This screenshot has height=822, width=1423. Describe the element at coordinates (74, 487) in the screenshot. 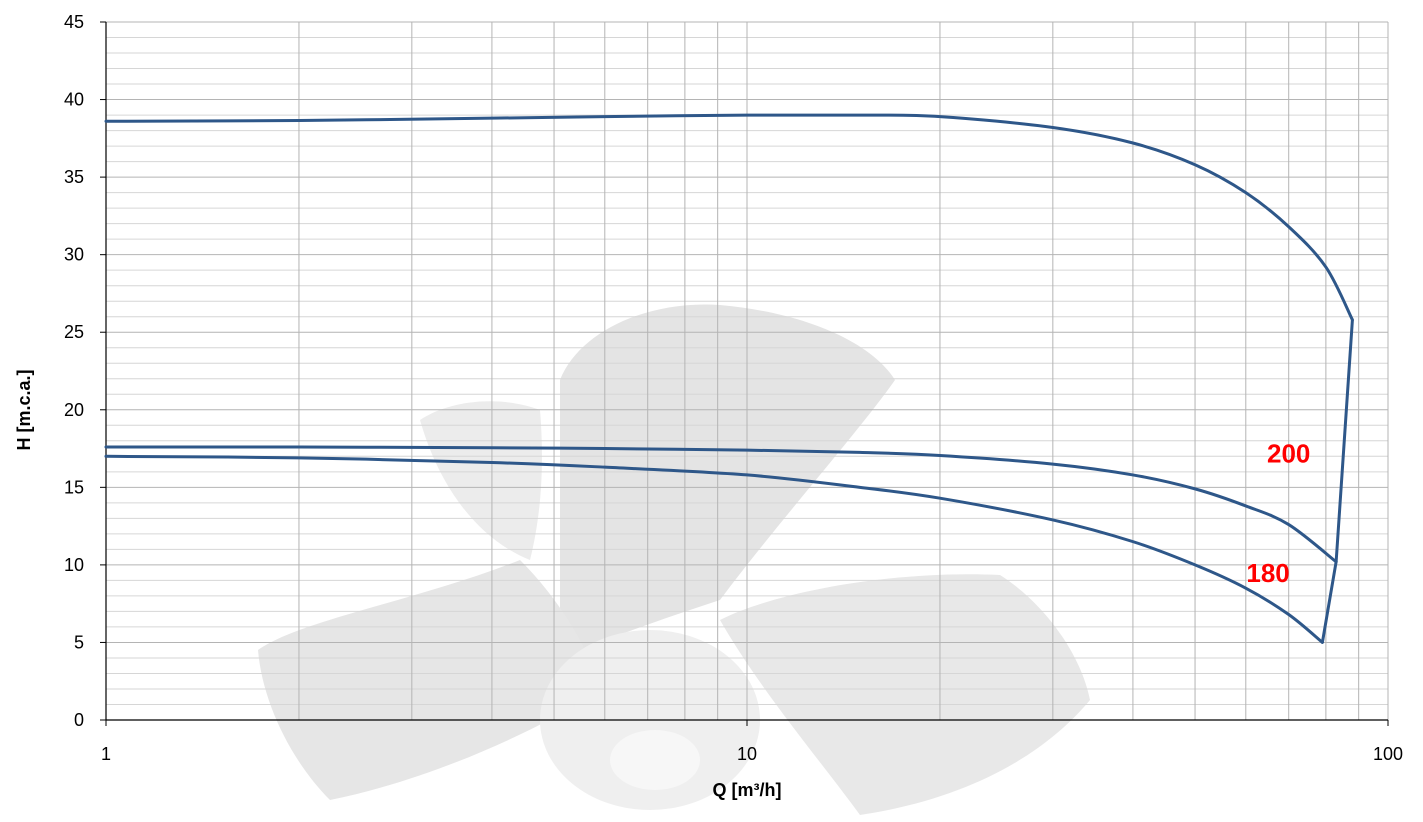

I see `y-tick-label: 15` at that location.